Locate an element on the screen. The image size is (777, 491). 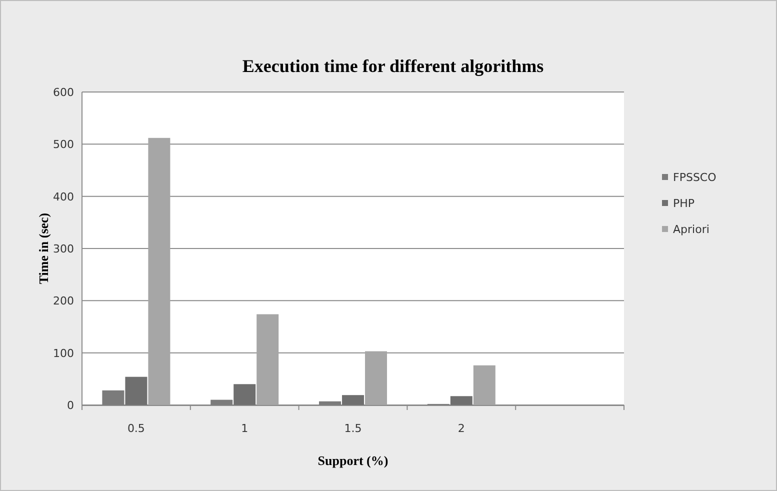
x-tick-label: 1.5 is located at coordinates (353, 428).